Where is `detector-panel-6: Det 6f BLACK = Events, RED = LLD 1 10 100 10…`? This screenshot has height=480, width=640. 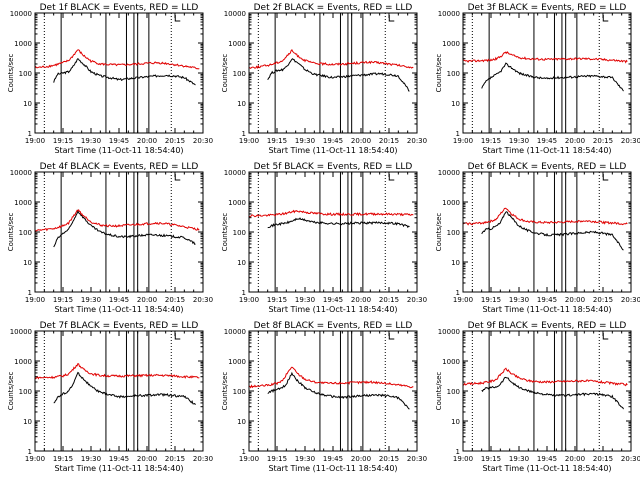 detector-panel-6: Det 6f BLACK = Events, RED = LLD 1 10 100 10… is located at coordinates (537, 238).